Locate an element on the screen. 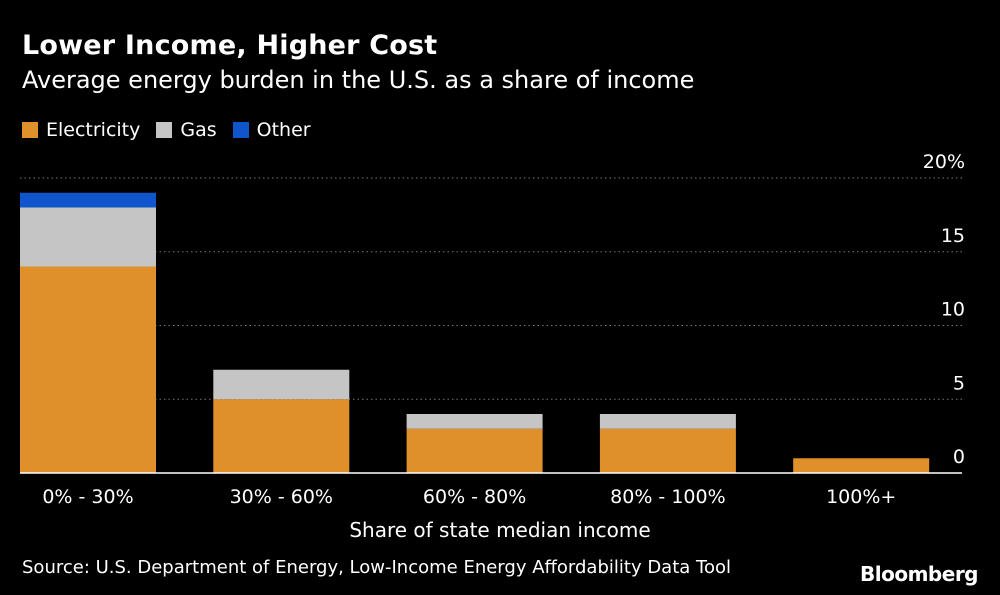  legend-label-electricity: Electricity is located at coordinates (93, 130).